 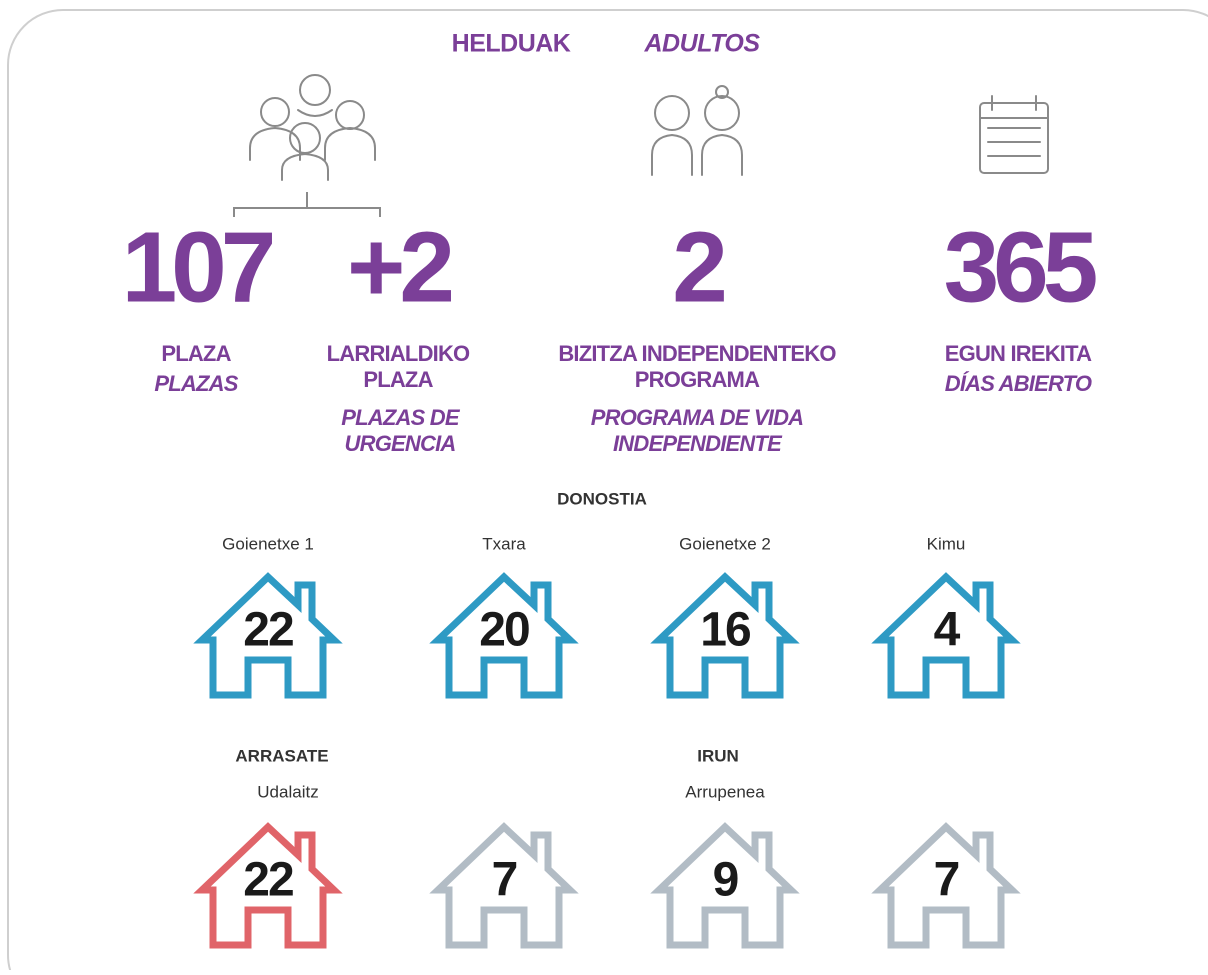 What do you see at coordinates (511, 44) in the screenshot?
I see `title-eu: HELDUAK` at bounding box center [511, 44].